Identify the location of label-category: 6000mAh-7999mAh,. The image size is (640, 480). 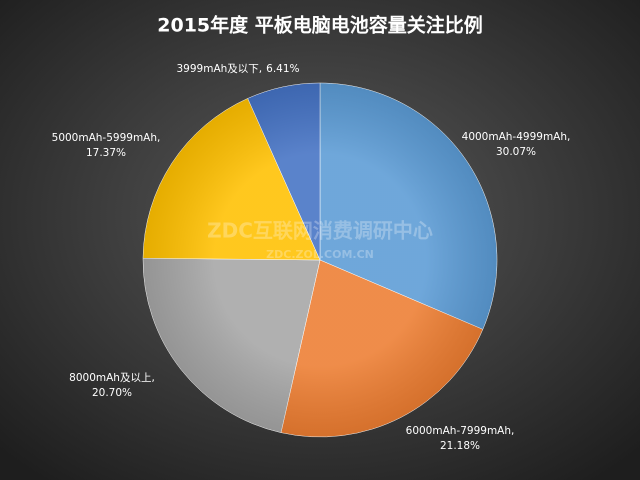
(460, 431).